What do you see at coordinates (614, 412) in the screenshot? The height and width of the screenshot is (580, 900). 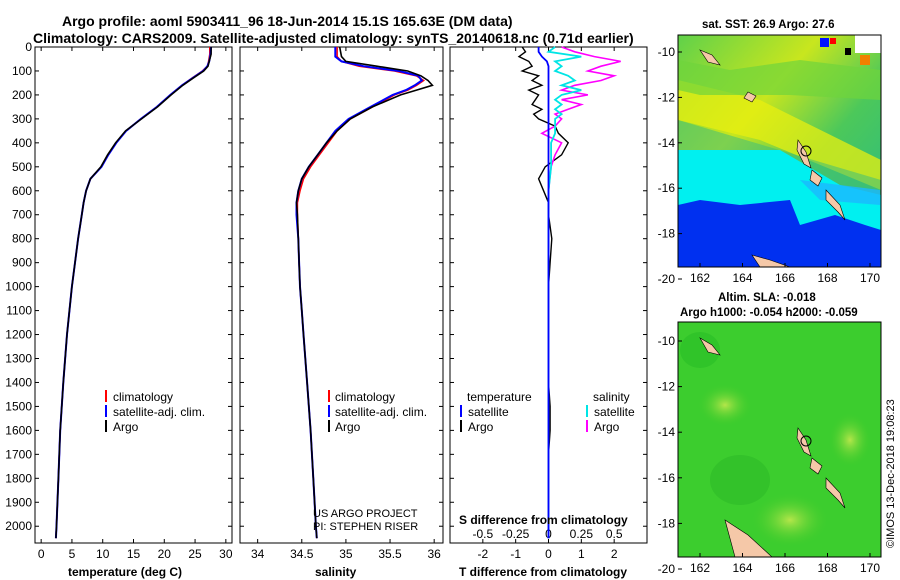 I see `legend-label-s-satellite: satellite` at bounding box center [614, 412].